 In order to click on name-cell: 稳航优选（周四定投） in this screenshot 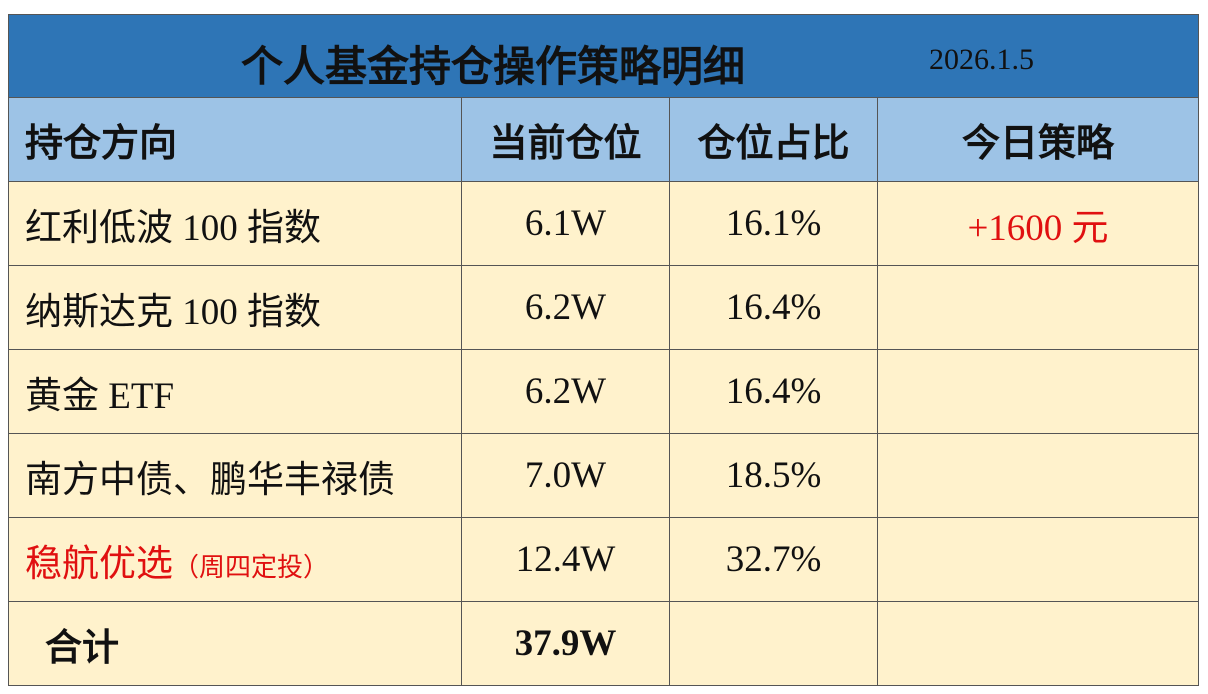, I will do `click(235, 559)`.